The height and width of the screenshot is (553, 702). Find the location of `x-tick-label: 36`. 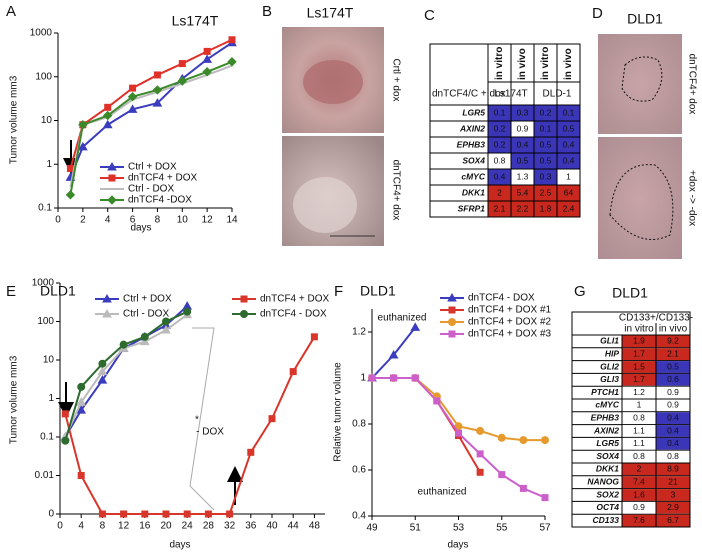

x-tick-label: 36 is located at coordinates (251, 526).